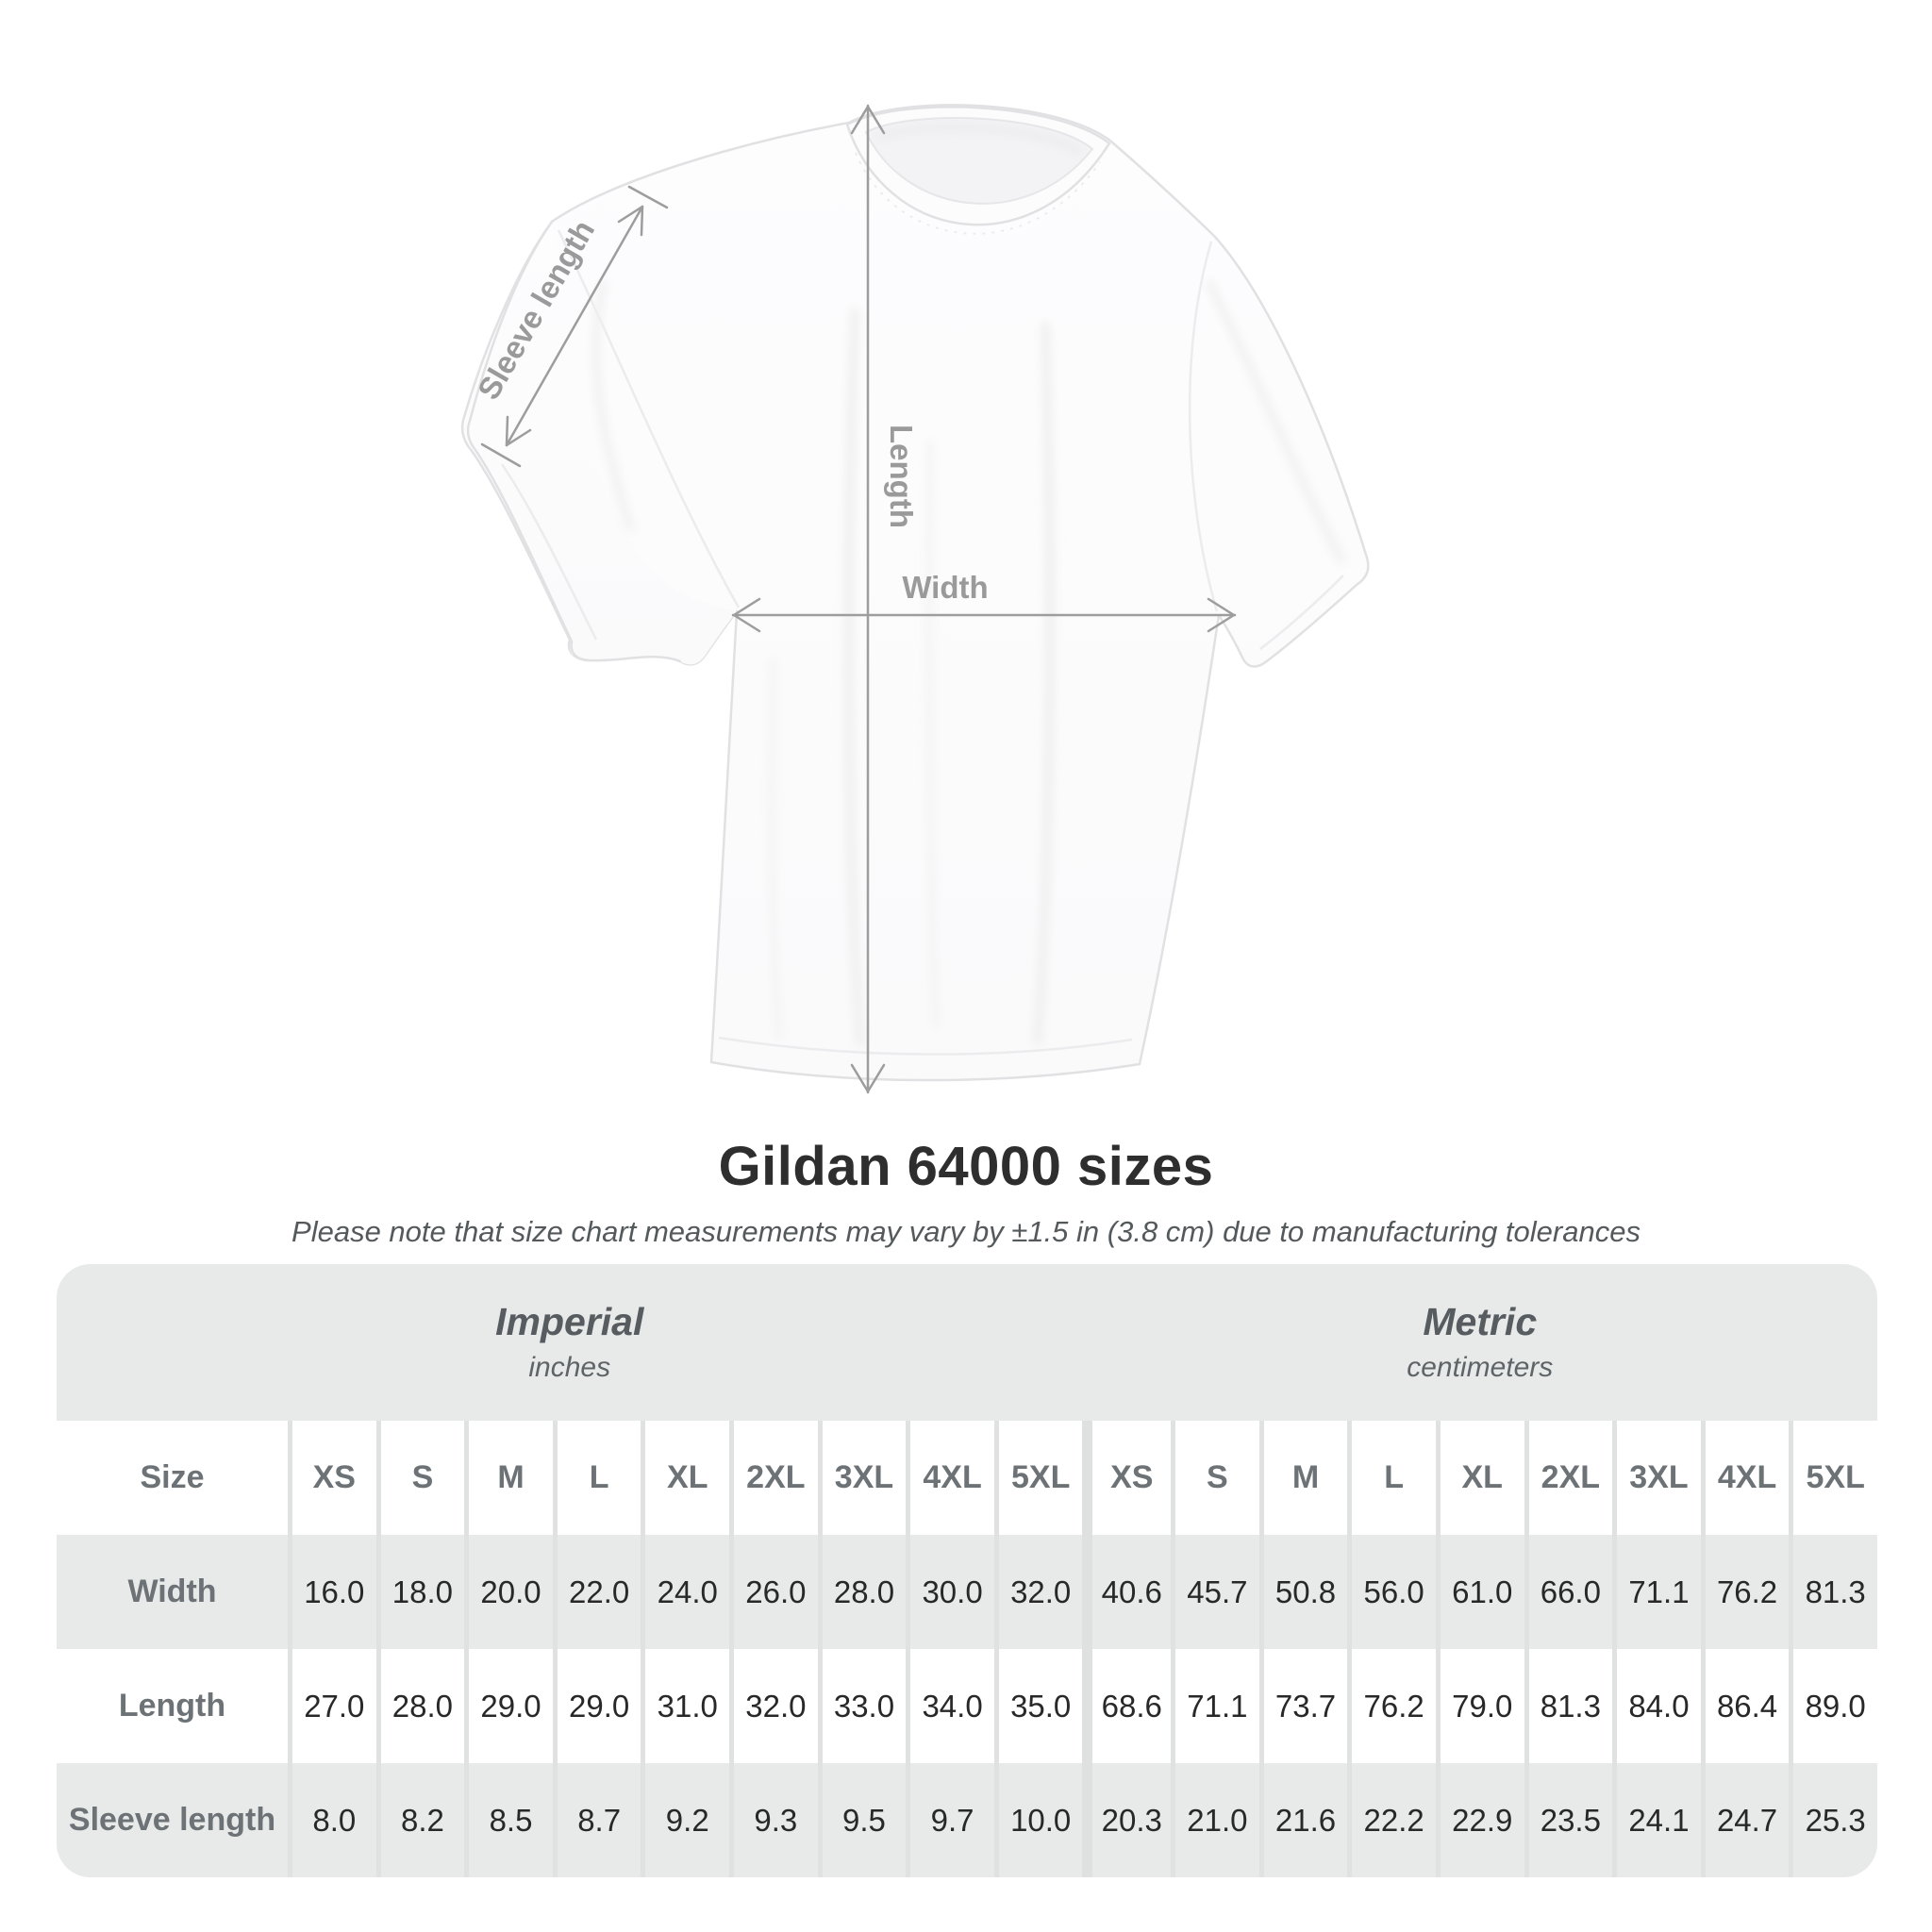  Describe the element at coordinates (1392, 1592) in the screenshot. I see `cell: 56.0` at that location.